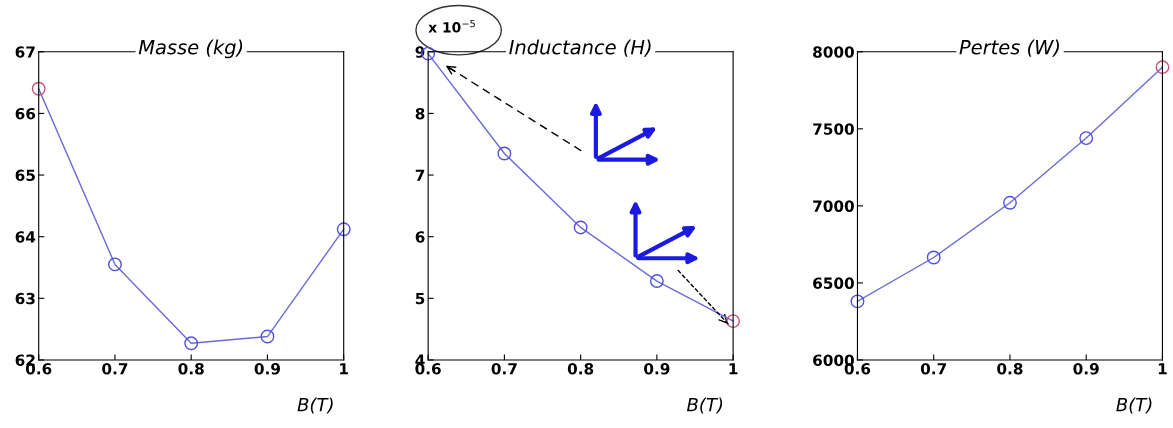  I want to click on y-tick-label: 6, so click(420, 237).